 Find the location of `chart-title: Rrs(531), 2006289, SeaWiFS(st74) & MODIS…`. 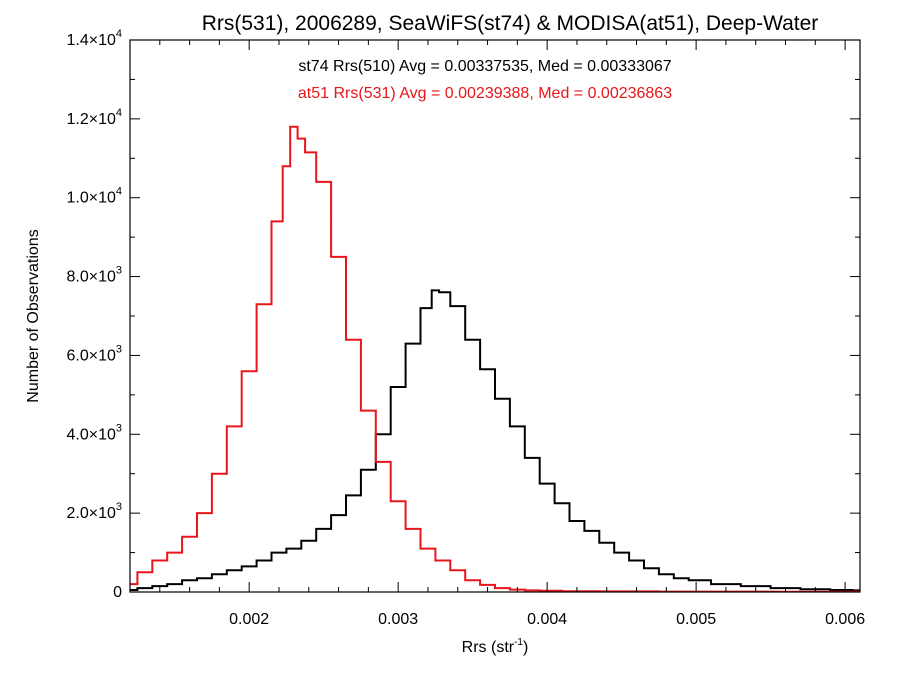

chart-title: Rrs(531), 2006289, SeaWiFS(st74) & MODIS… is located at coordinates (510, 23).